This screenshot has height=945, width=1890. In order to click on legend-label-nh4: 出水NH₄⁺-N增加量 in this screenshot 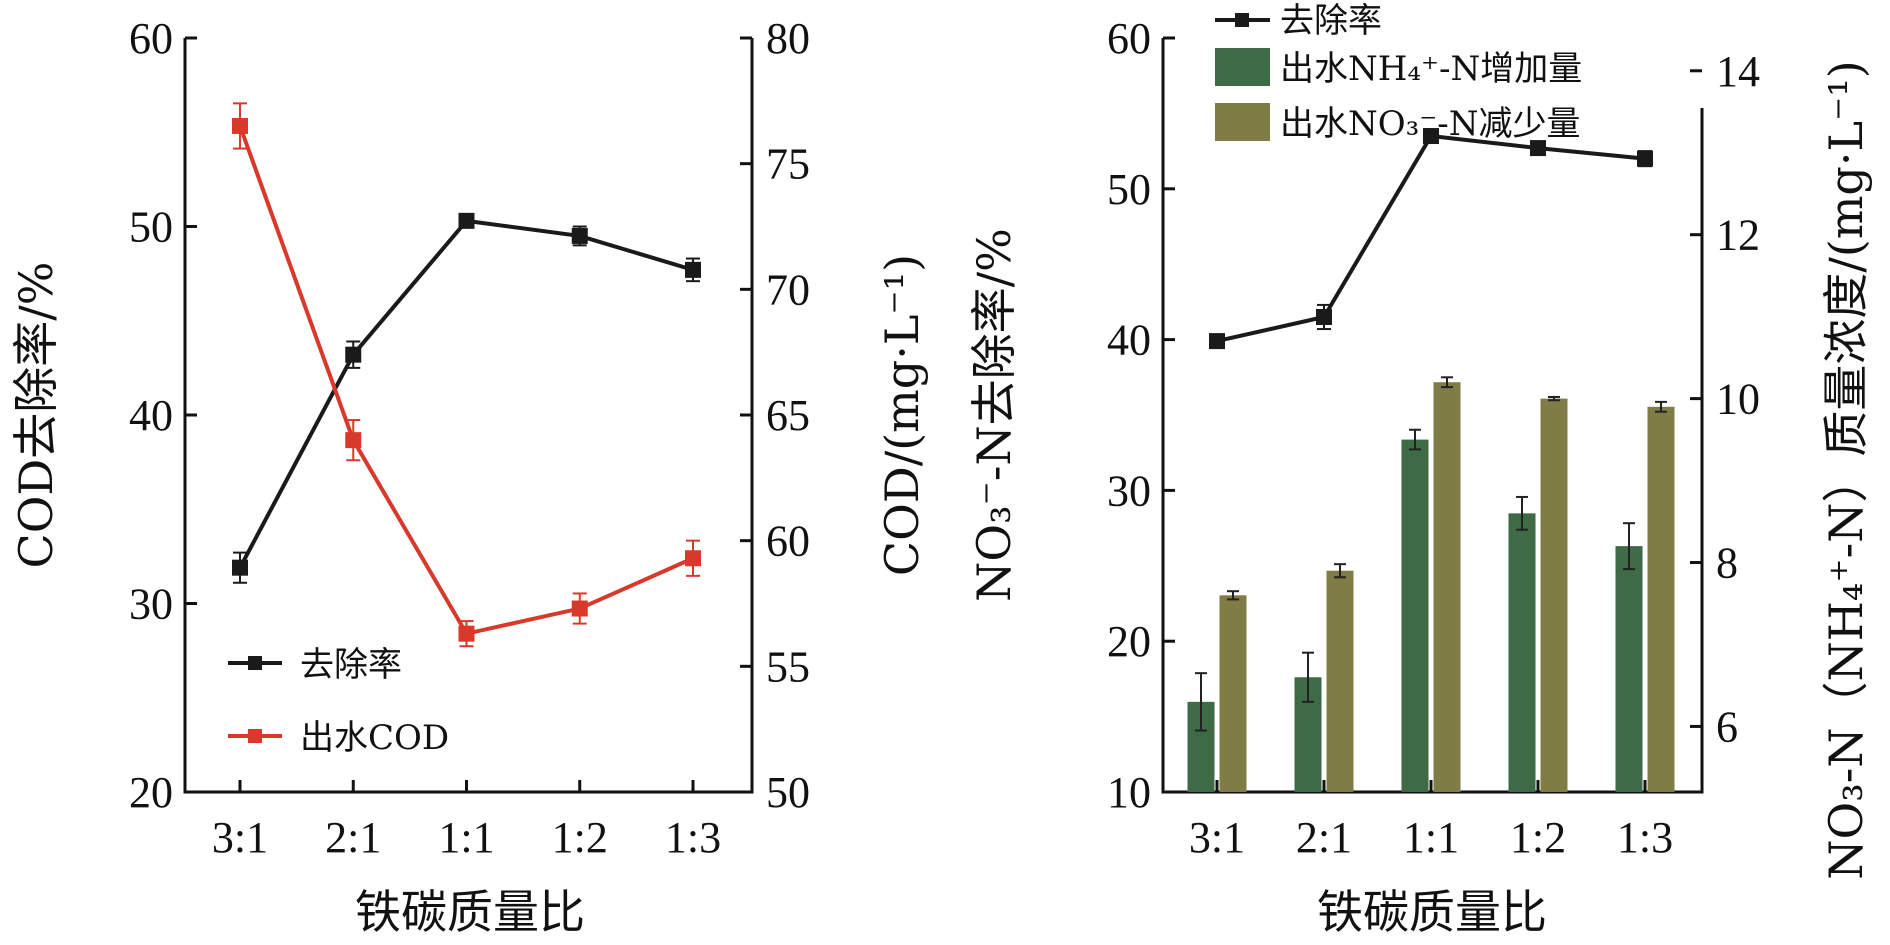, I will do `click(1431, 69)`.